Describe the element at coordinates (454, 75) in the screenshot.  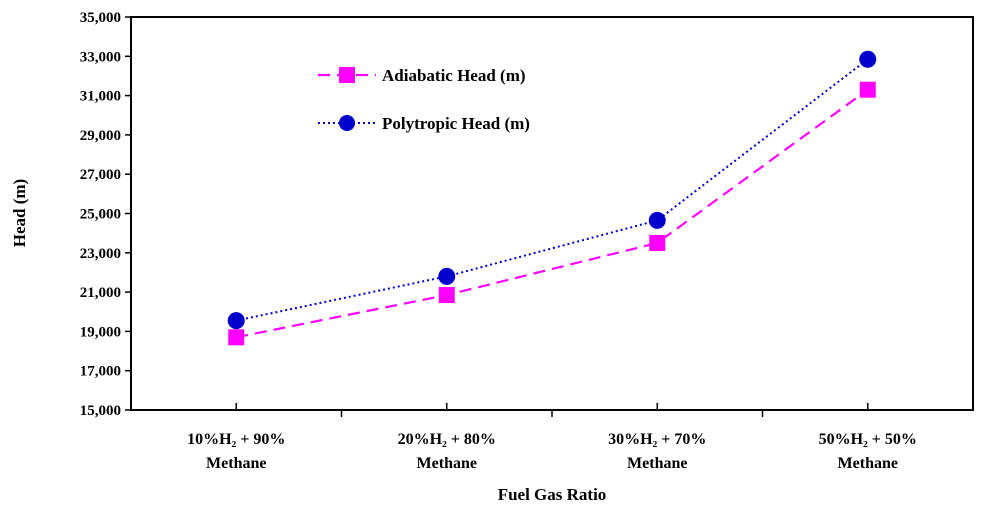
I see `legend-label: Adiabatic Head (m)` at that location.